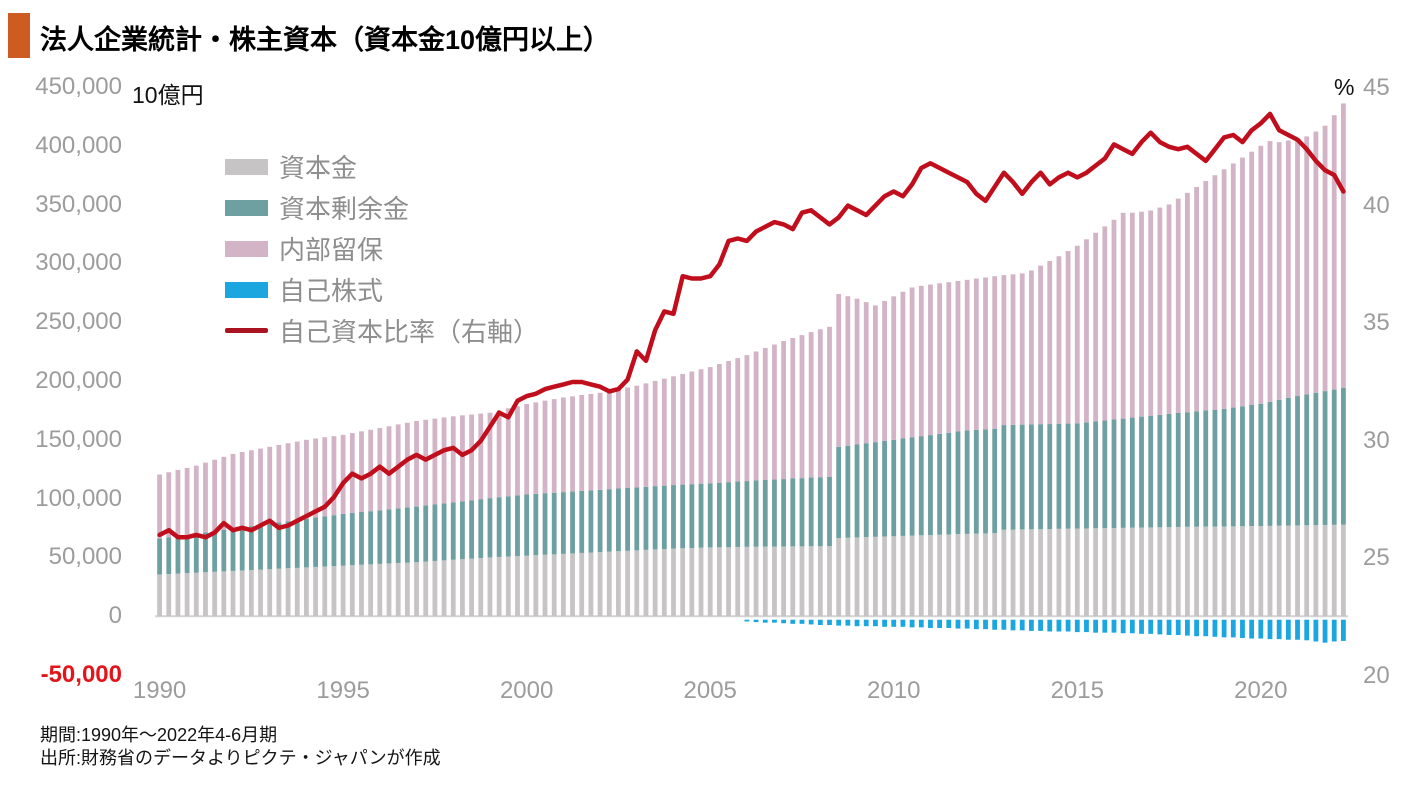 The width and height of the screenshot is (1419, 786). Describe the element at coordinates (78, 86) in the screenshot. I see `left-axis-tick-450000: 450,000` at that location.